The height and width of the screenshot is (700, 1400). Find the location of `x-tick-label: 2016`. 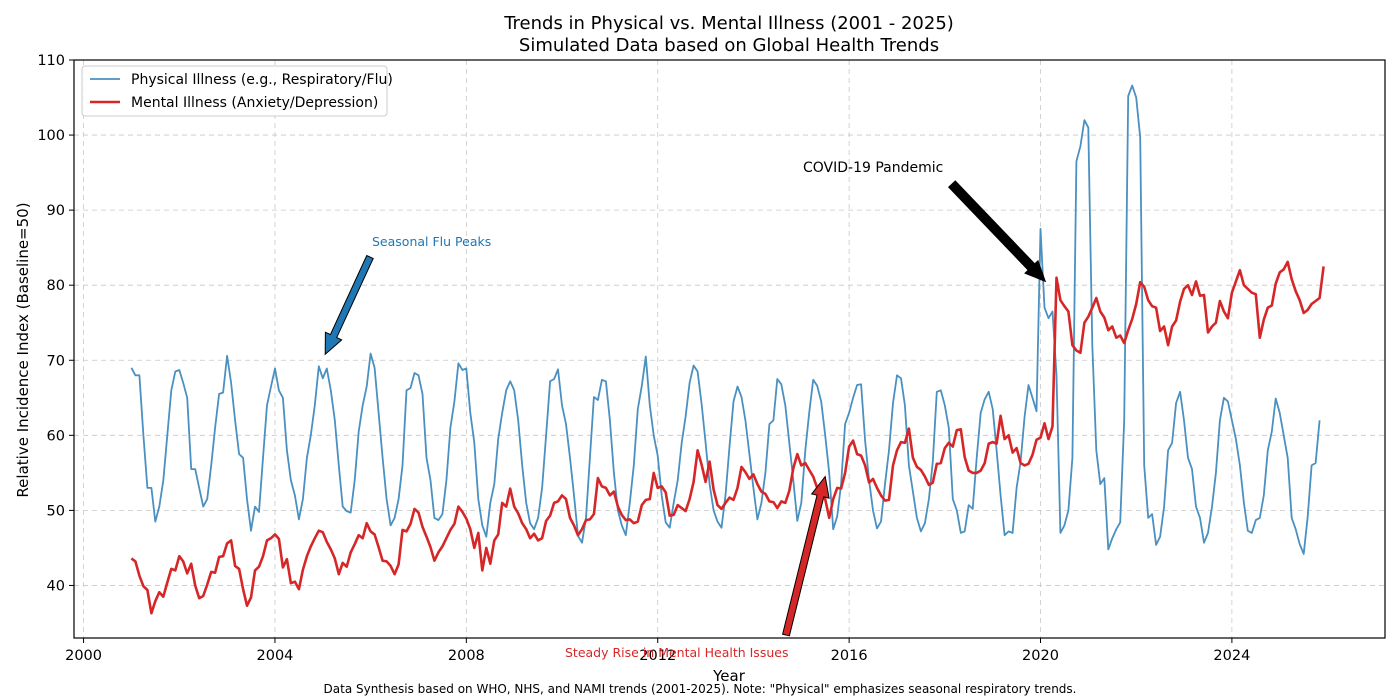

x-tick-label: 2016 is located at coordinates (849, 656).